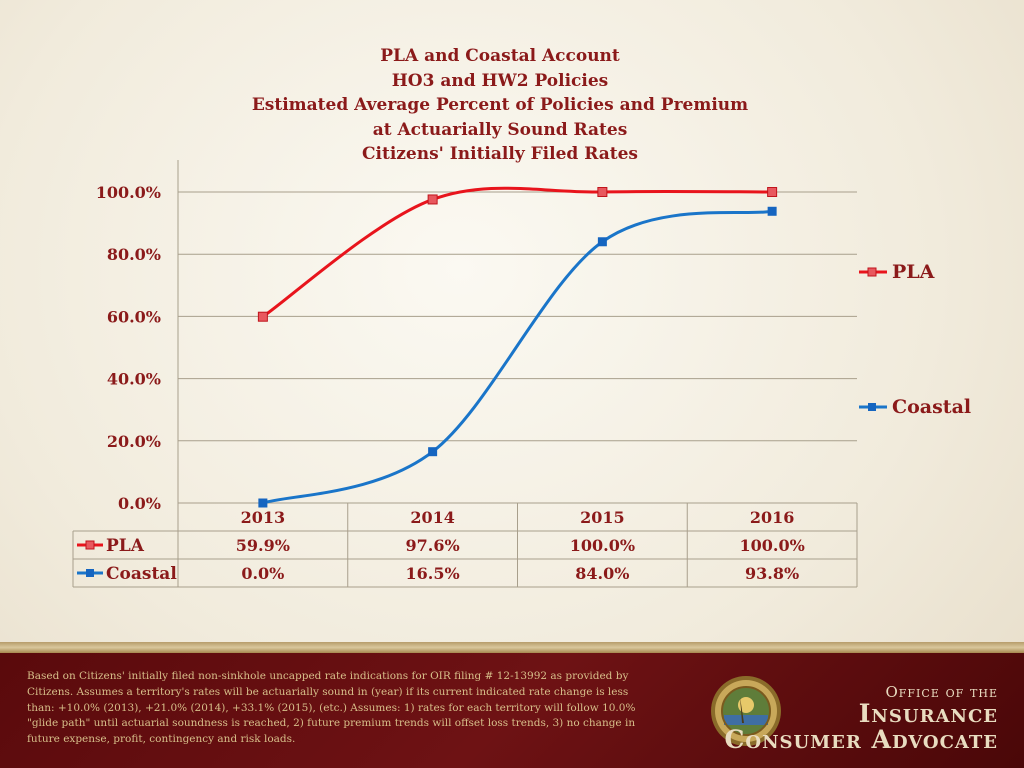 The image size is (1024, 768). Describe the element at coordinates (134, 316) in the screenshot. I see `y-tick-label: 60.0%` at that location.